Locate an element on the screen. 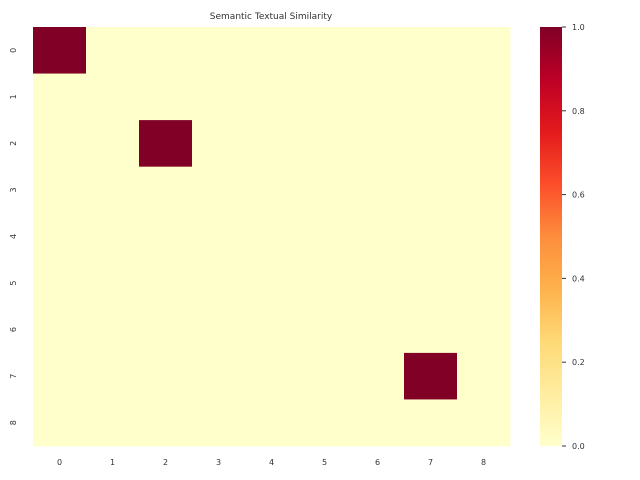 The height and width of the screenshot is (480, 640). x-tick-label-5: 5 is located at coordinates (324, 462).